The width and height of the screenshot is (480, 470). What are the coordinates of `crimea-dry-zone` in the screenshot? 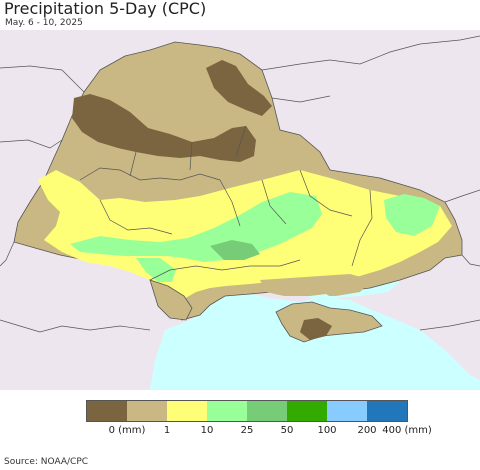 It's located at (316, 329).